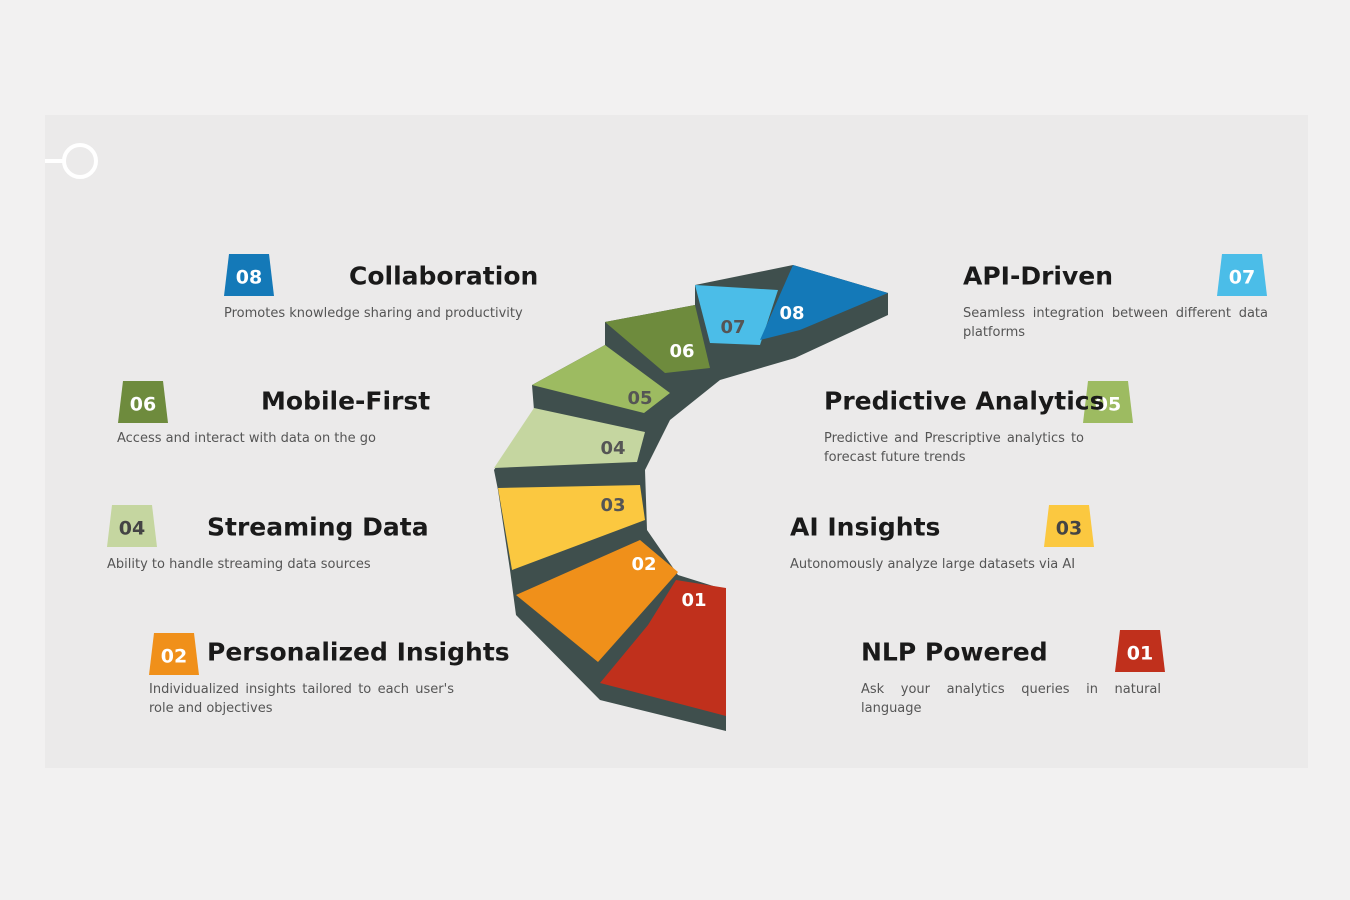 This screenshot has width=1350, height=900. Describe the element at coordinates (80, 161) in the screenshot. I see `icon-circle` at that location.